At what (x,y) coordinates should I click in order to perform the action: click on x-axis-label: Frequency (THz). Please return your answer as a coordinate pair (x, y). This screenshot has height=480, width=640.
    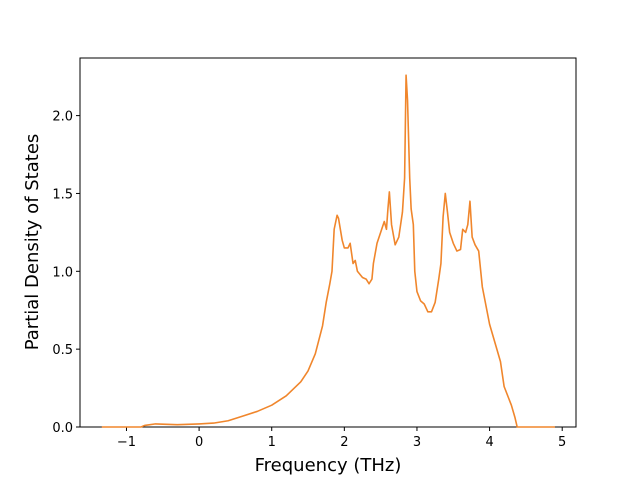
    Looking at the image, I should click on (328, 465).